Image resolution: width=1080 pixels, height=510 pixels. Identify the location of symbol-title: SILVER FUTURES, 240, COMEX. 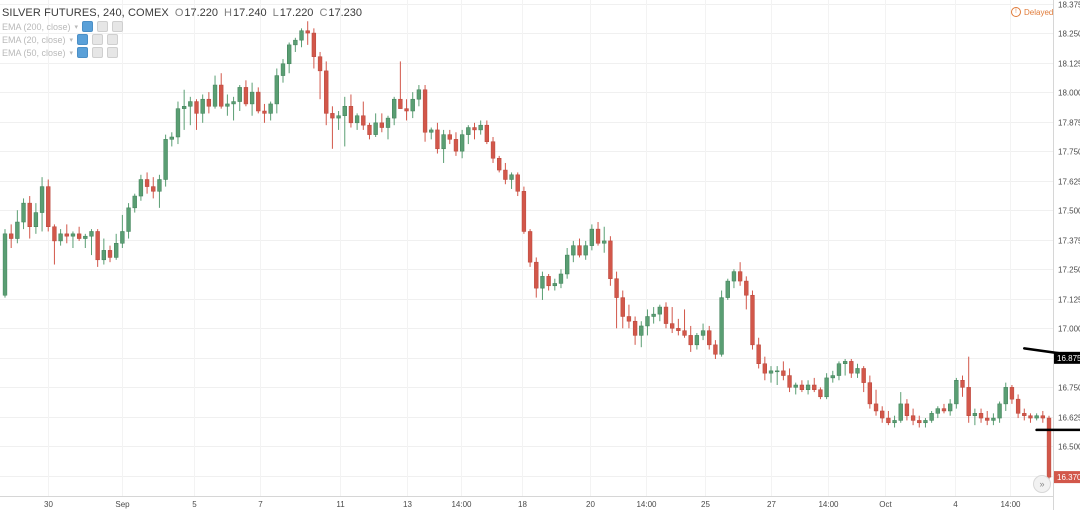
(85, 13).